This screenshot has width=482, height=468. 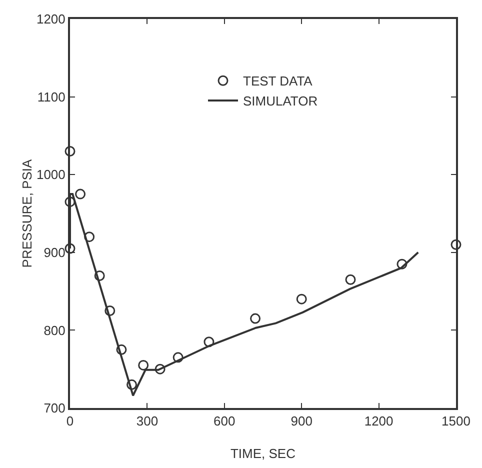 What do you see at coordinates (278, 81) in the screenshot?
I see `legend-label: TEST DATA` at bounding box center [278, 81].